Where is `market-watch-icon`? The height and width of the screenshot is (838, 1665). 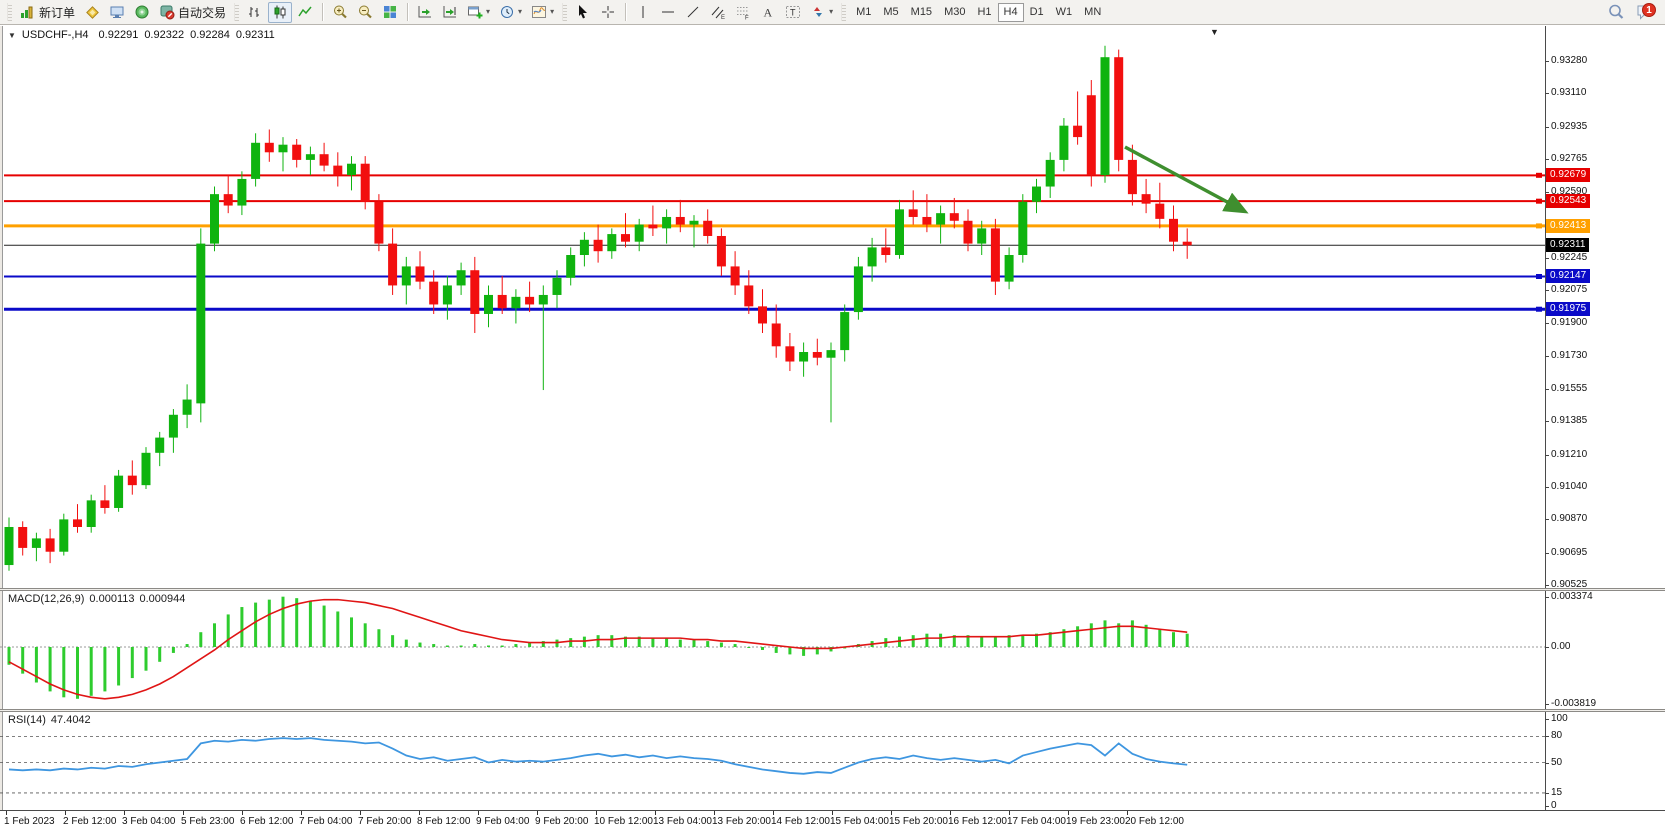
market-watch-icon is located at coordinates (92, 12).